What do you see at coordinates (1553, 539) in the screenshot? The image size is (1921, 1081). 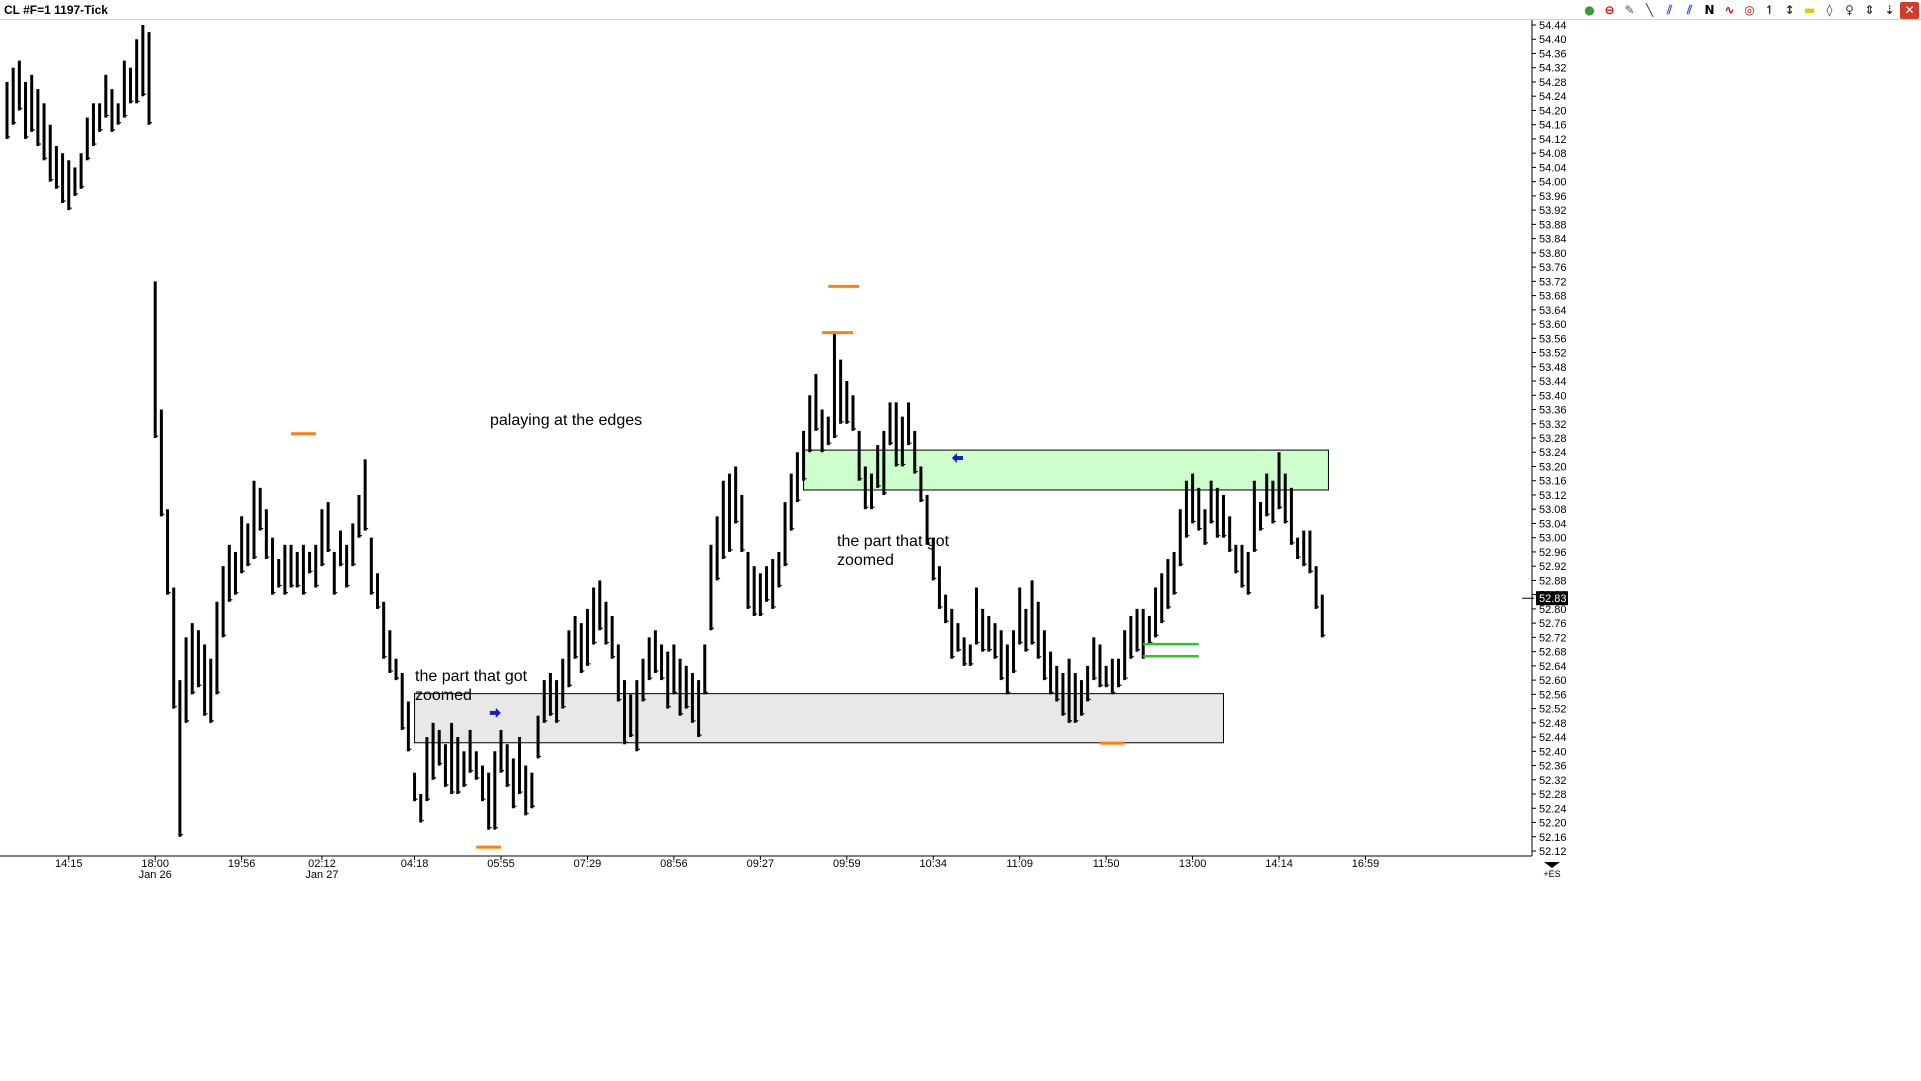 I see `price-tick-label: 53.00` at bounding box center [1553, 539].